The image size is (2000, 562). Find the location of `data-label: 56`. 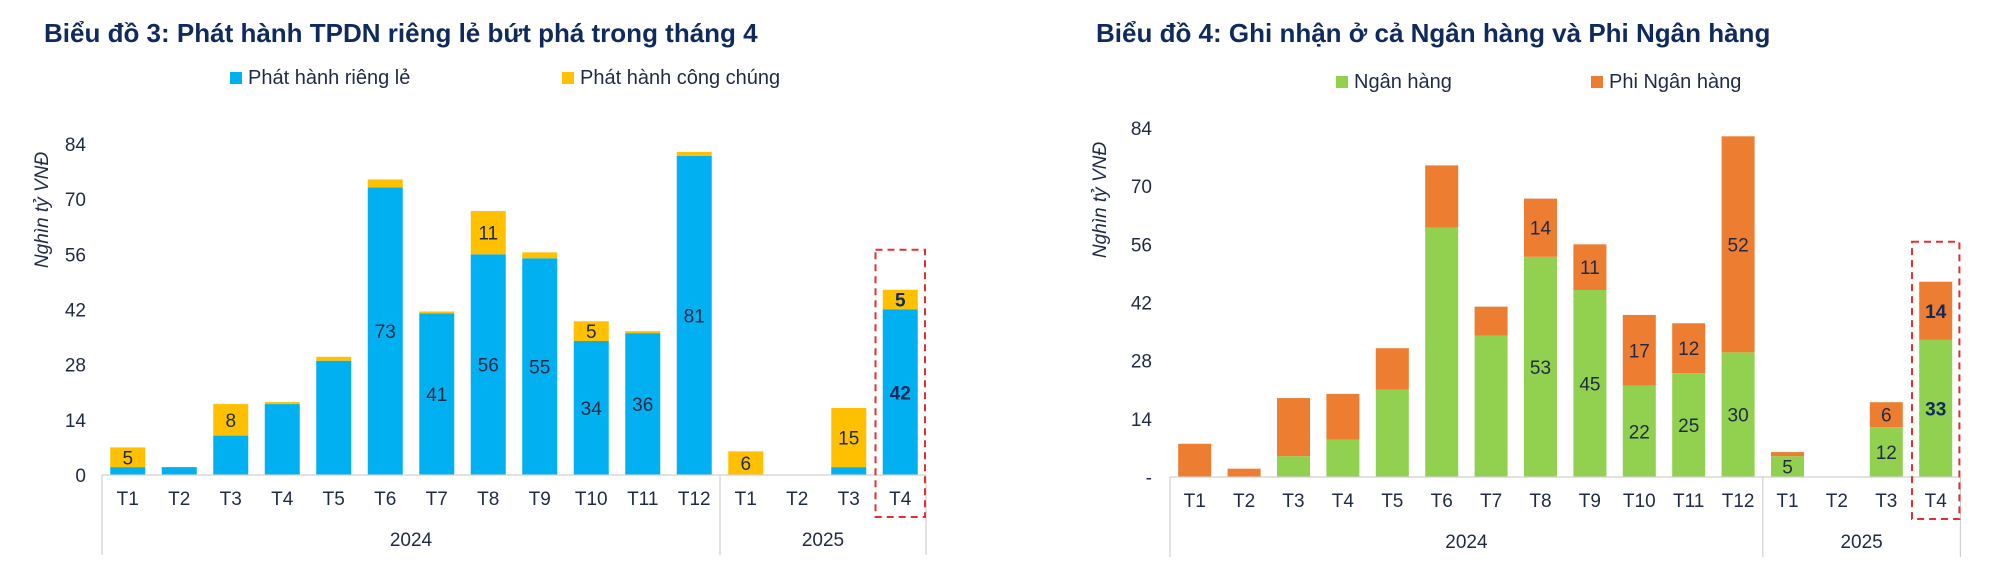

data-label: 56 is located at coordinates (488, 366).